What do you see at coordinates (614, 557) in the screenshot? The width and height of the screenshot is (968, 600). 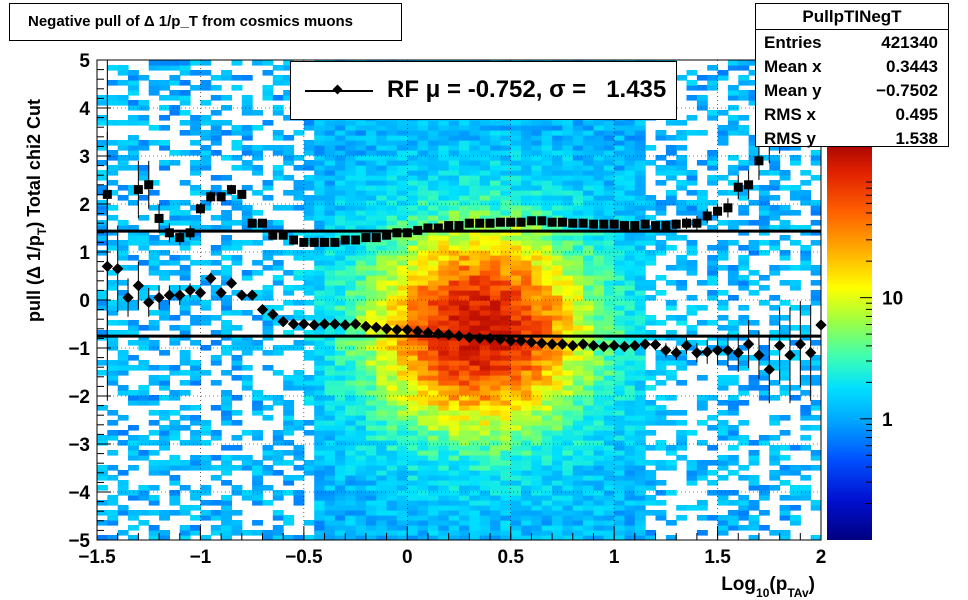 I see `x-tick-label: 1` at bounding box center [614, 557].